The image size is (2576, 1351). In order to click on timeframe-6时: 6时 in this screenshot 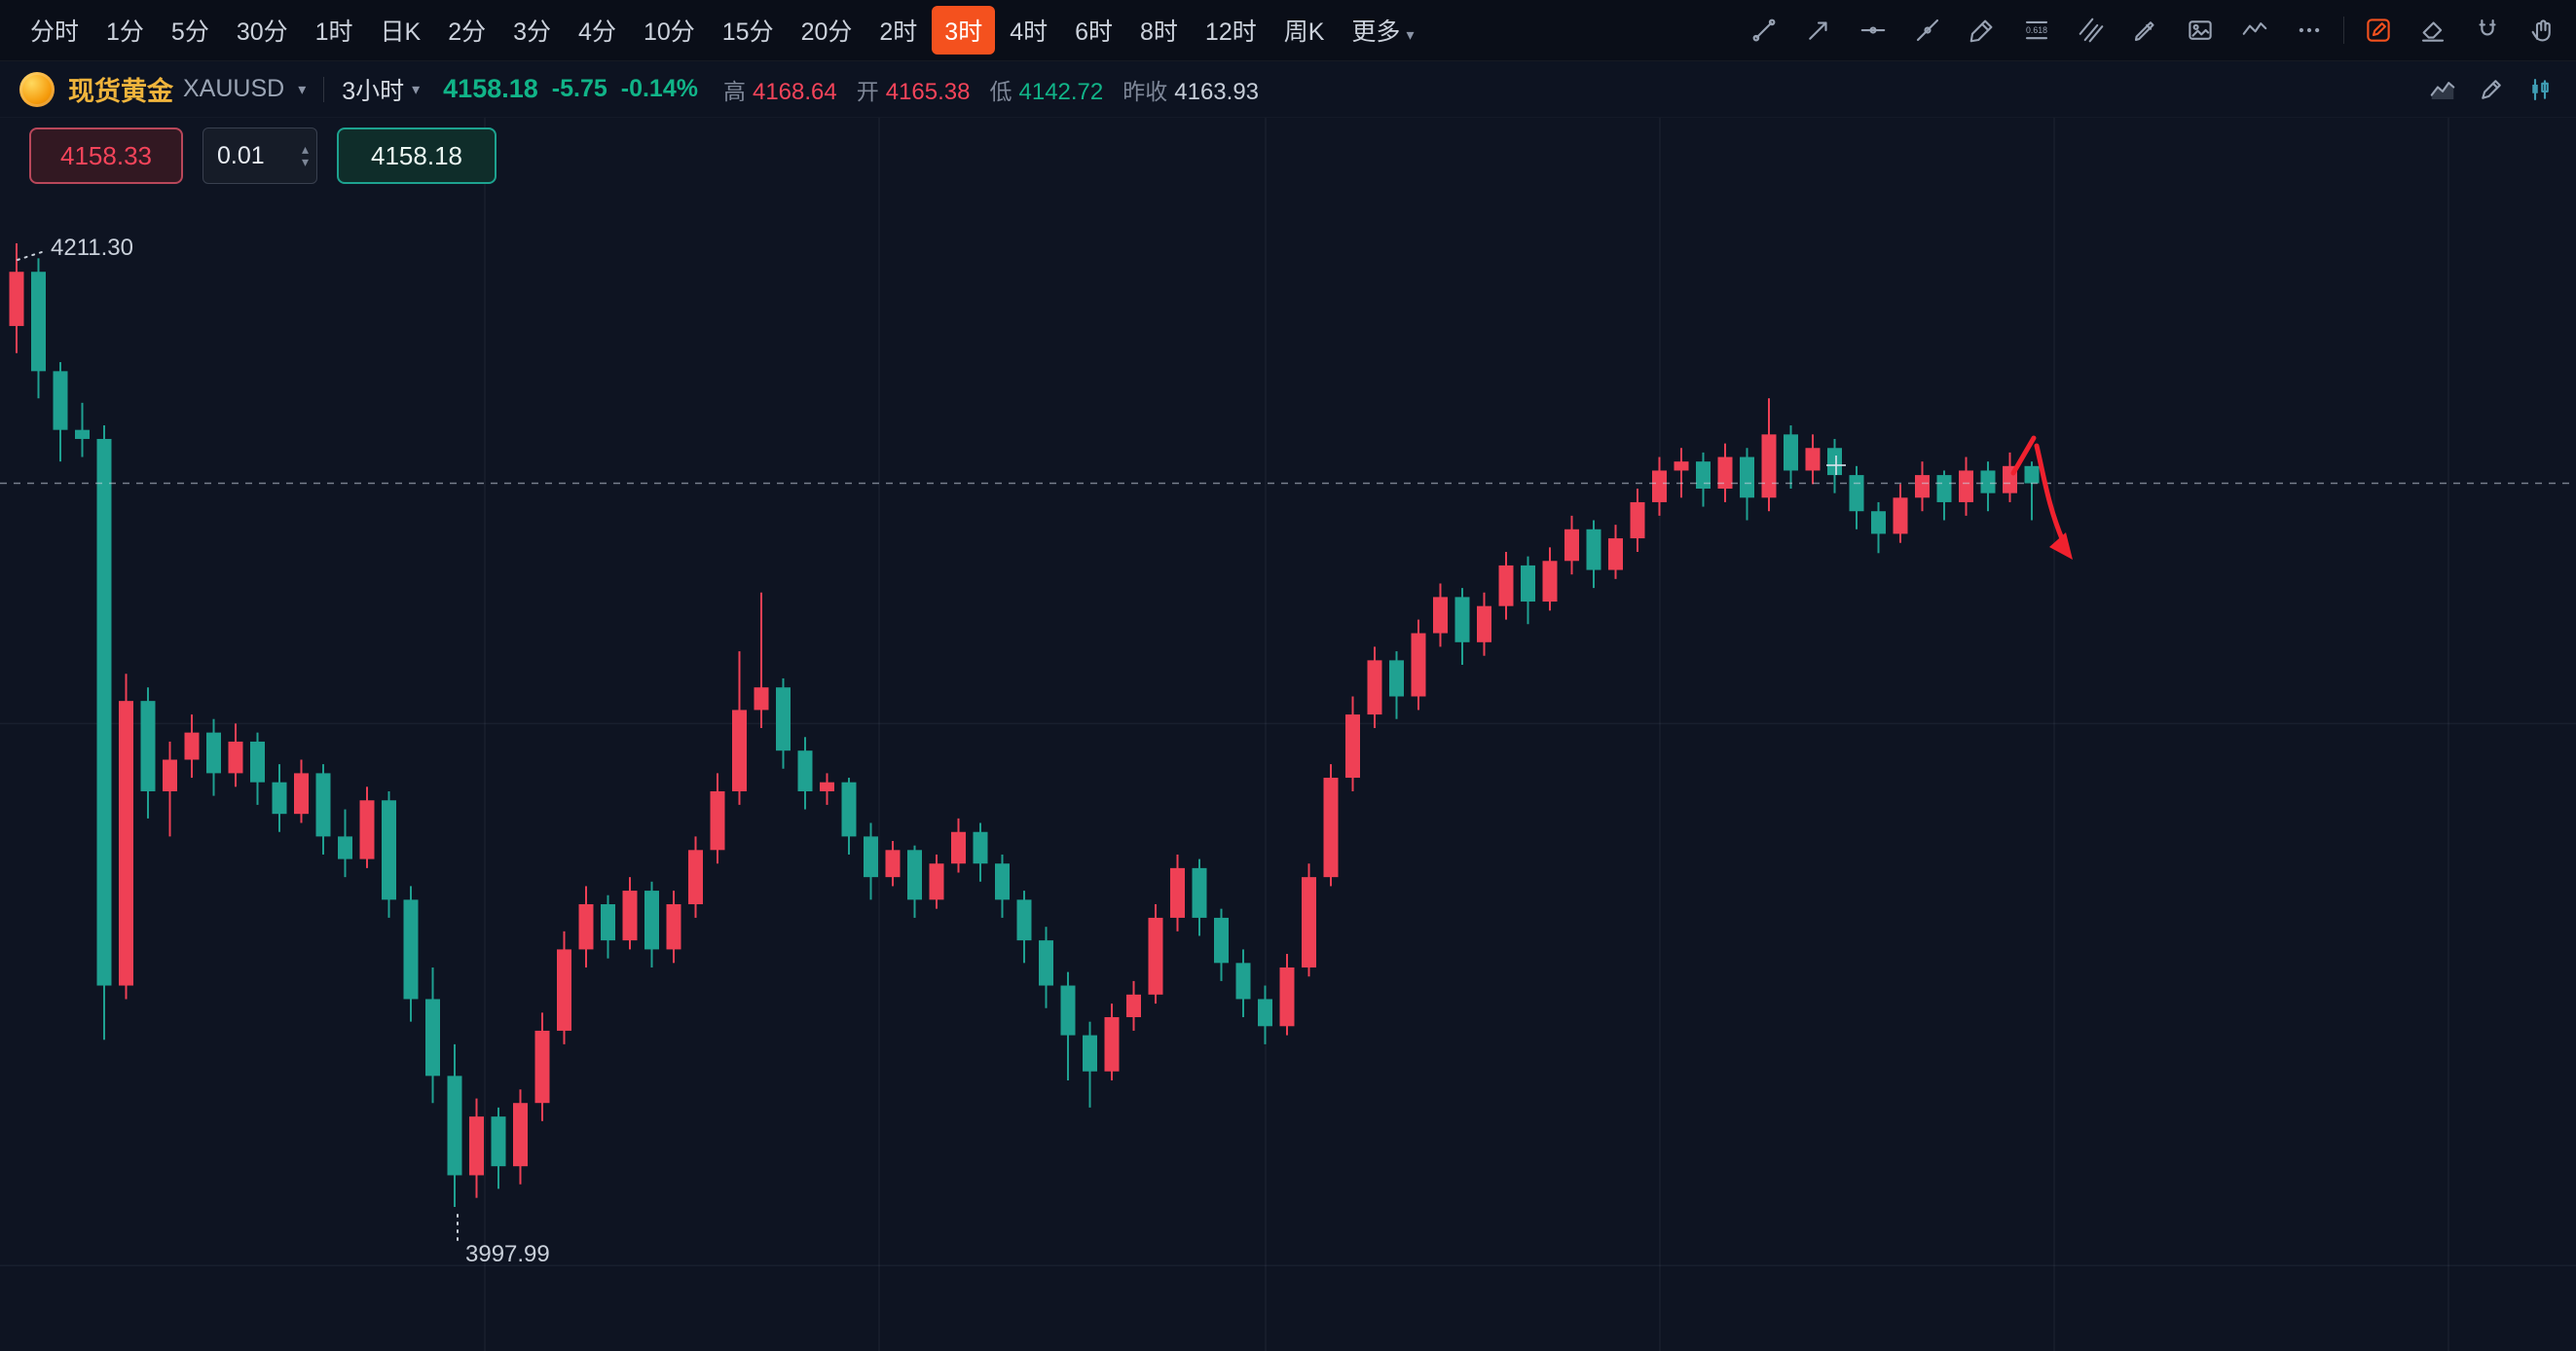, I will do `click(1094, 32)`.